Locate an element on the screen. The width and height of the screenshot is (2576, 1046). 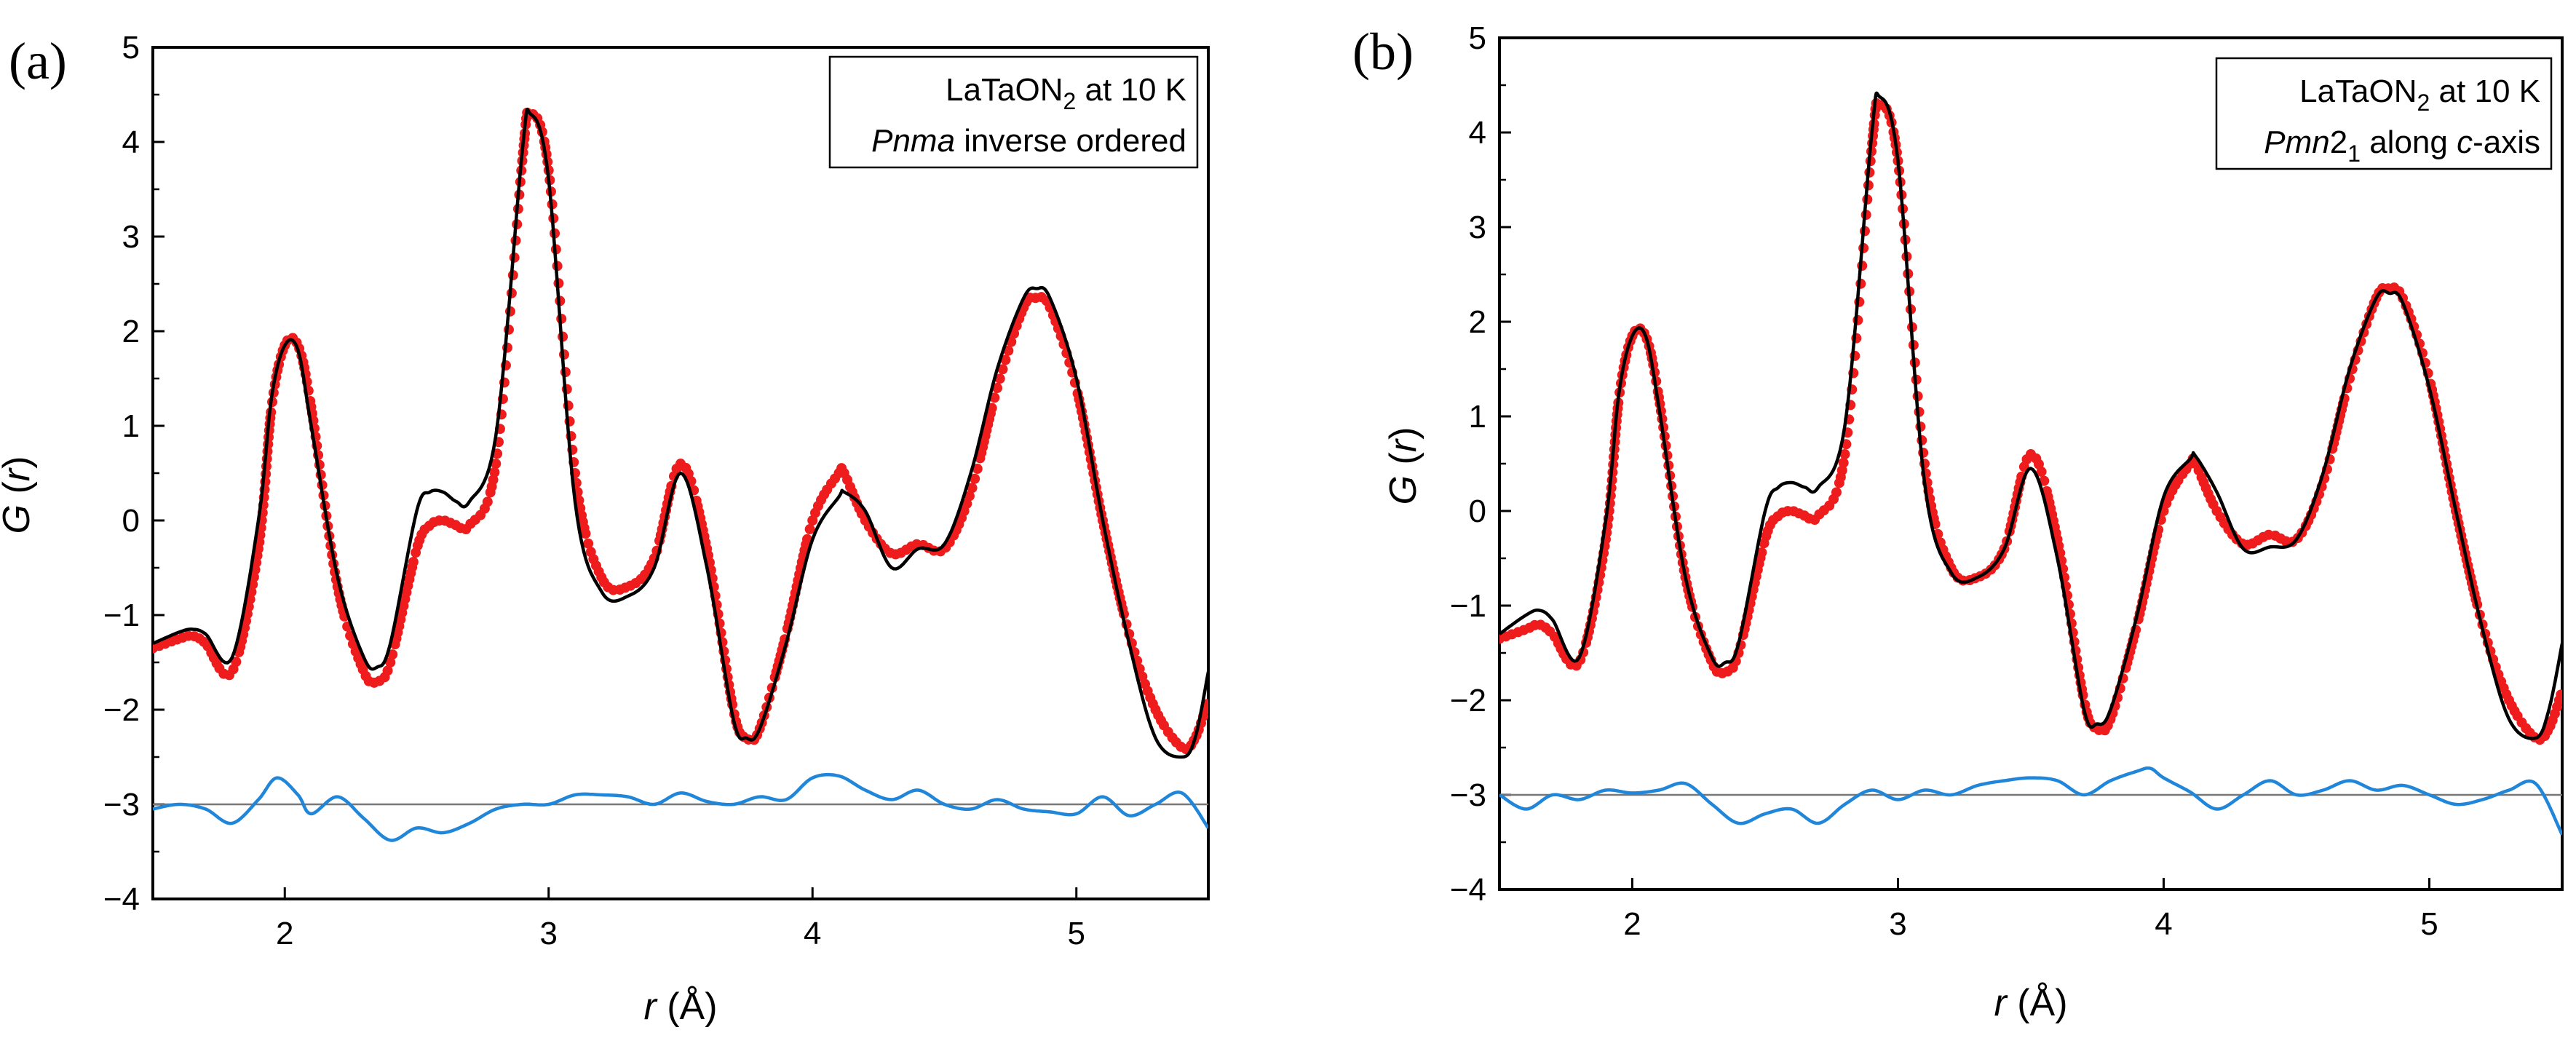
legend-line2-b: Pmn21 along c-axis is located at coordinates (2402, 145).